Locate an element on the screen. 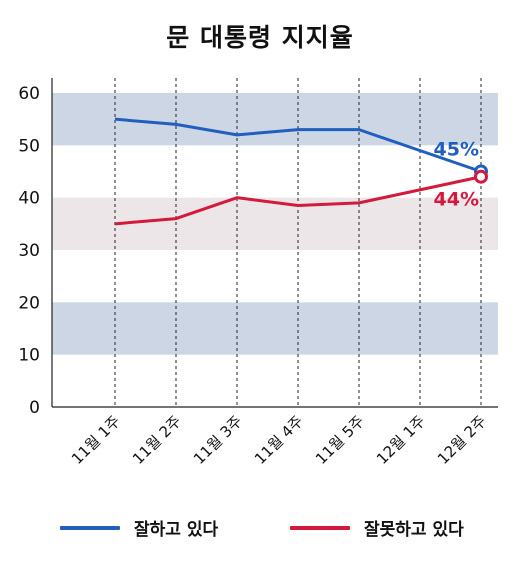  y-tick-label: 20 is located at coordinates (29, 303).